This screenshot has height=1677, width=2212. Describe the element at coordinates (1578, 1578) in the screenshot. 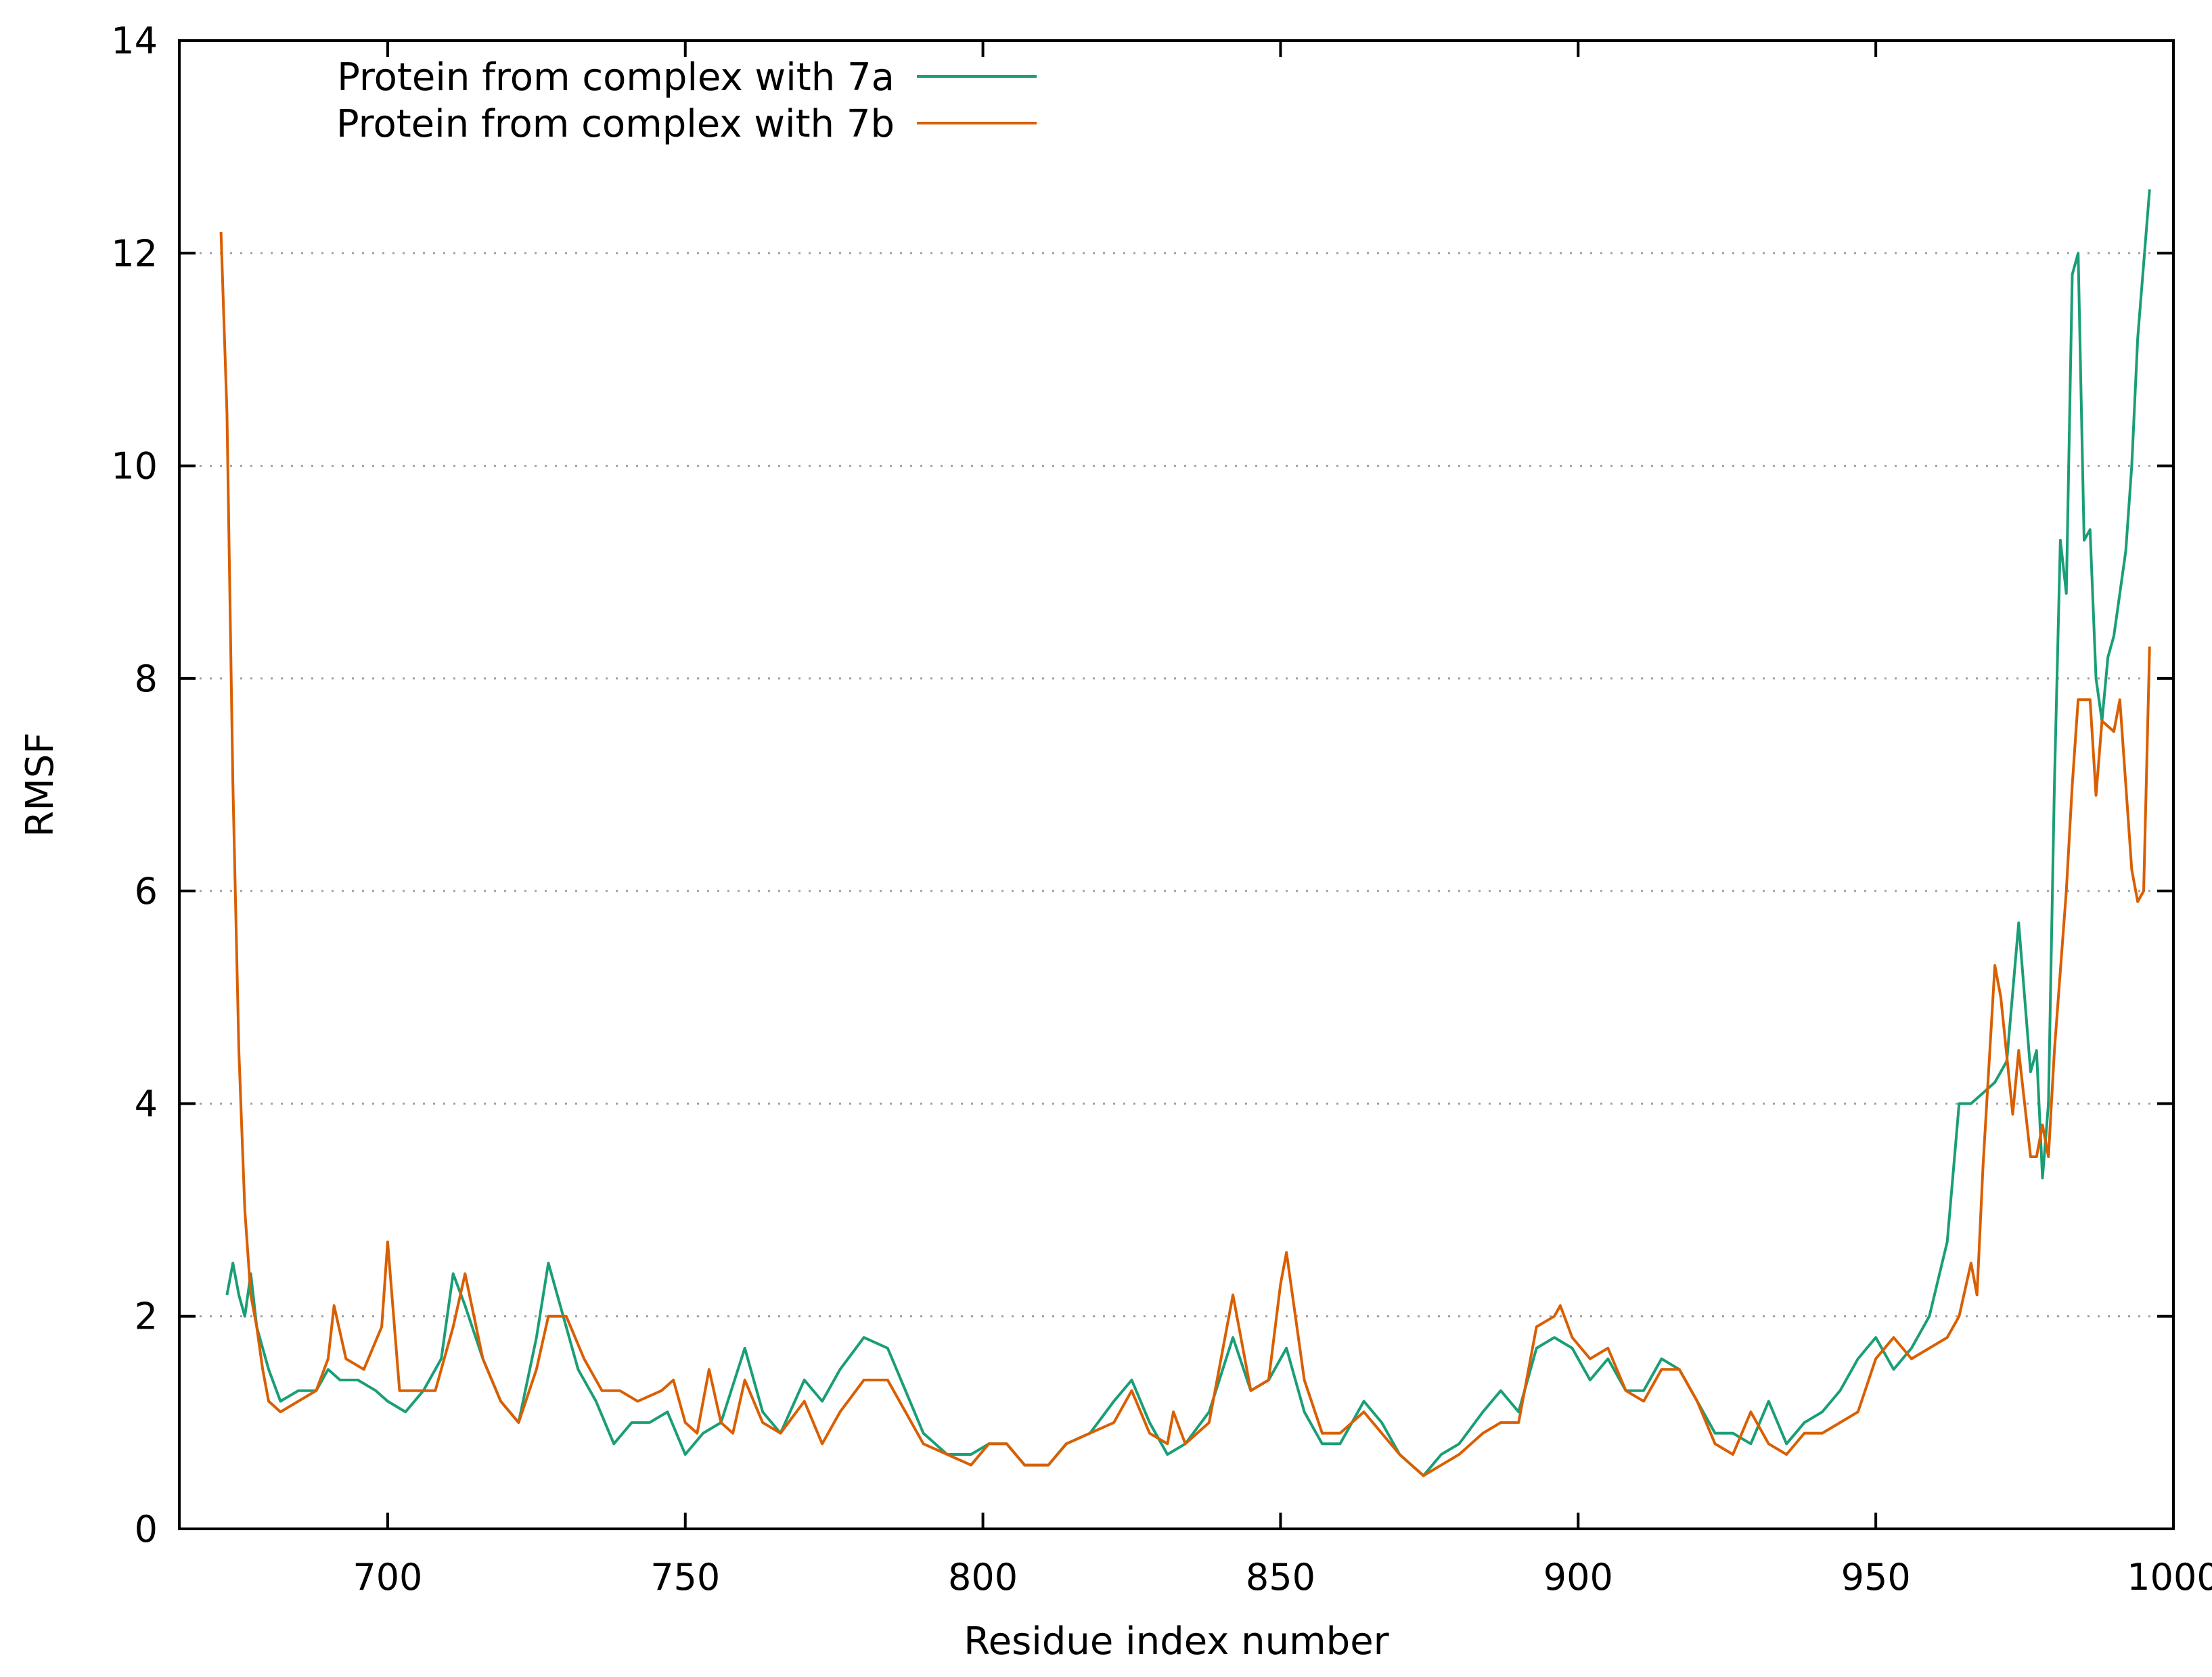

I see `x-tick-label: 900` at that location.